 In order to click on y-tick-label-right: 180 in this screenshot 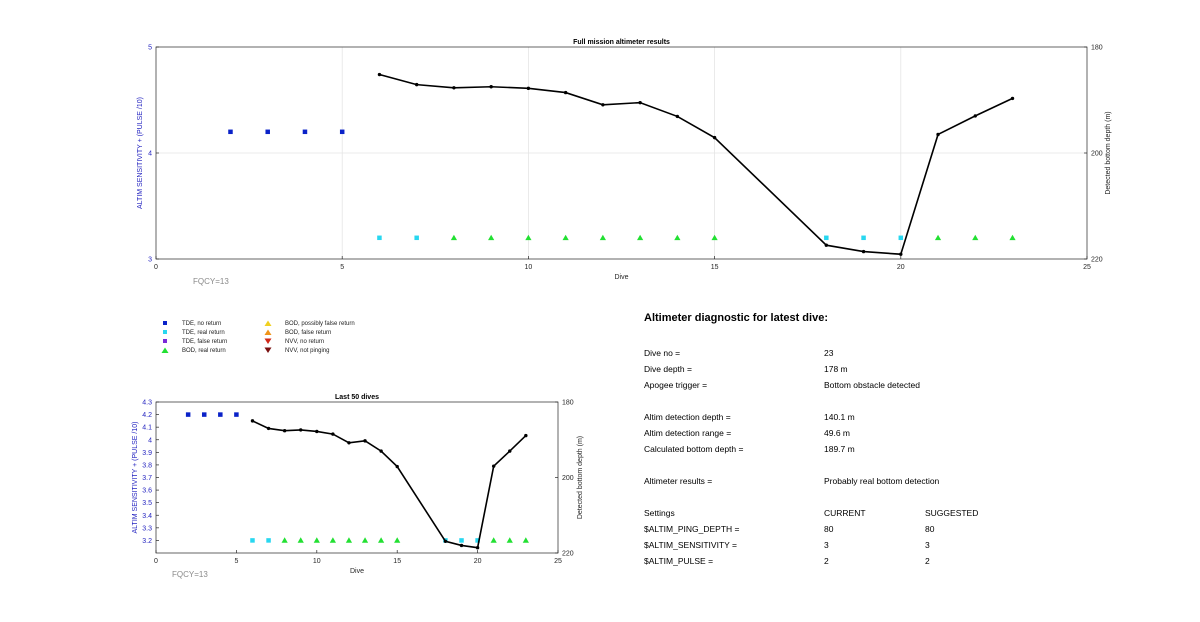, I will do `click(568, 403)`.